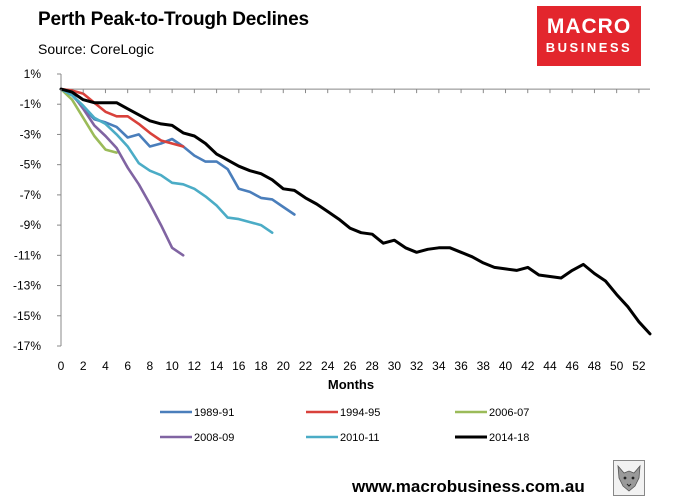 Image resolution: width=680 pixels, height=504 pixels. I want to click on x-tick-label: 36, so click(461, 366).